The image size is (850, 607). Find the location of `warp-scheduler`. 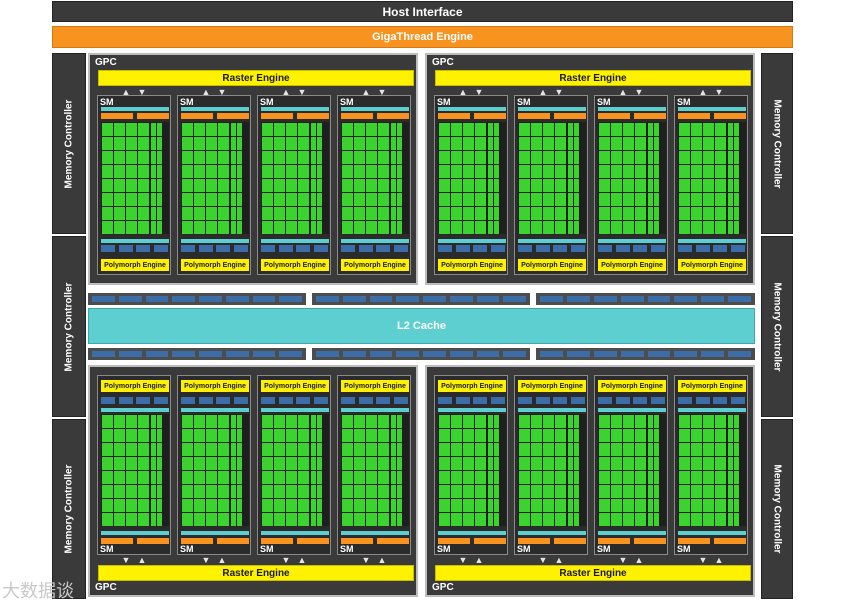

warp-scheduler is located at coordinates (454, 116).